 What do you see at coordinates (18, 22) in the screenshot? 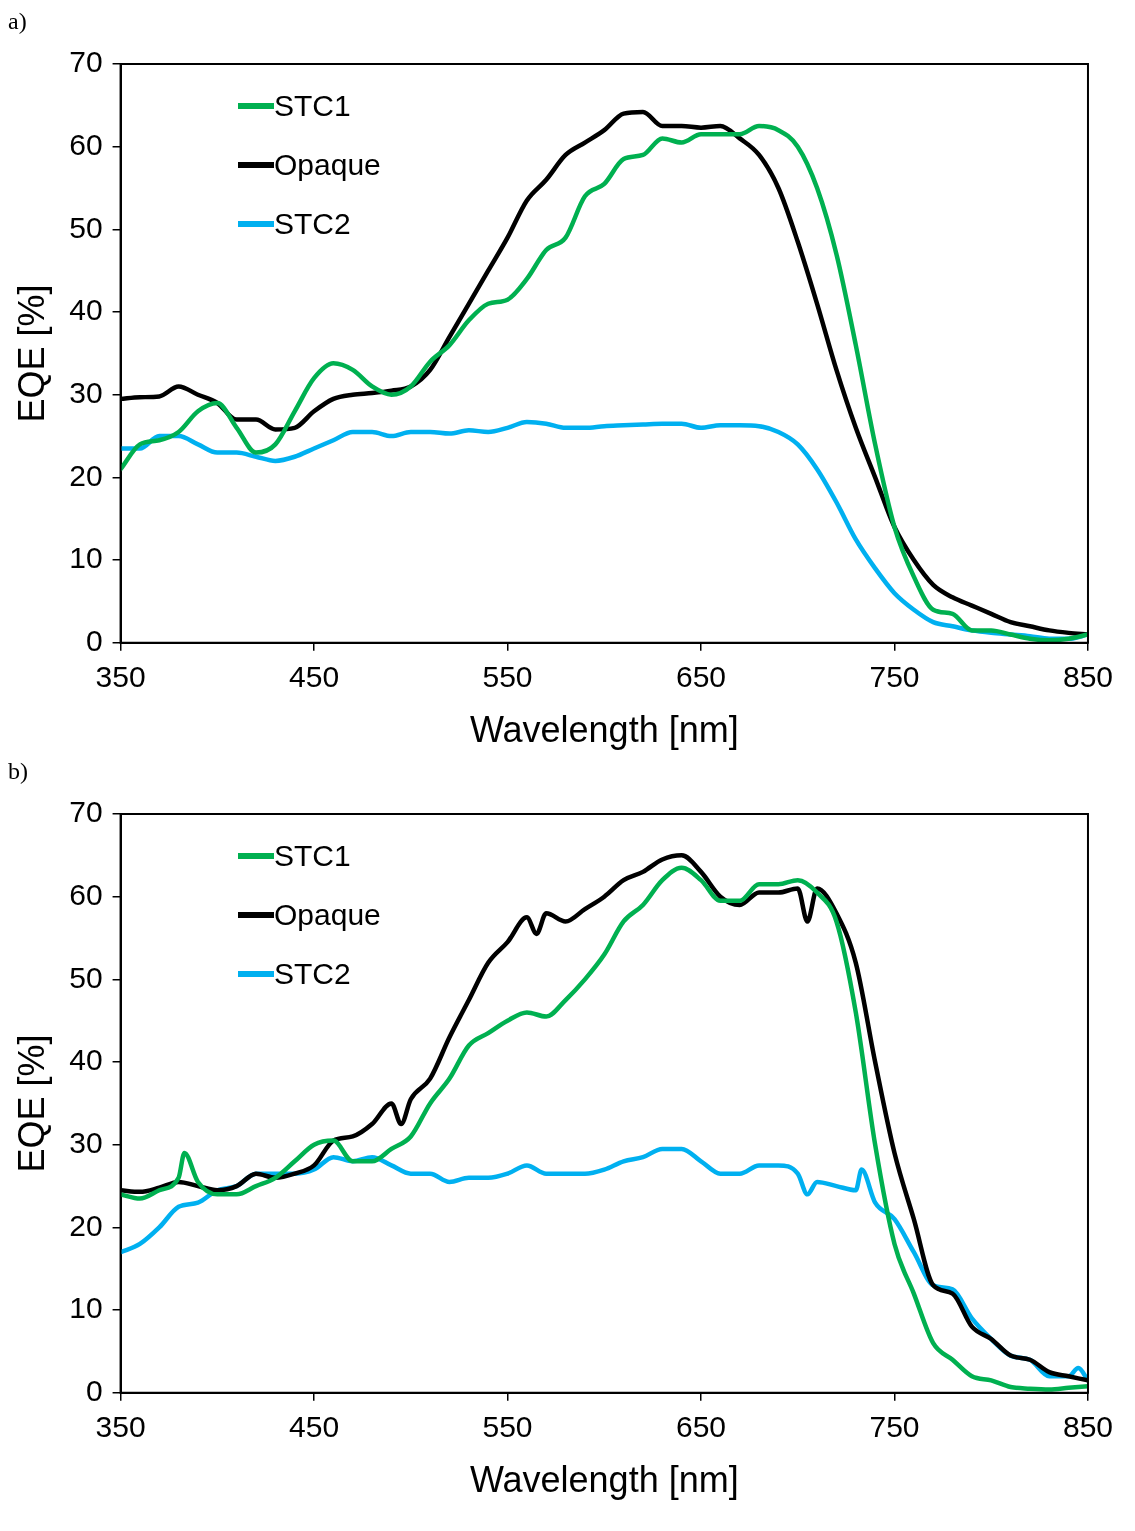
I see `chart-title: a)` at bounding box center [18, 22].